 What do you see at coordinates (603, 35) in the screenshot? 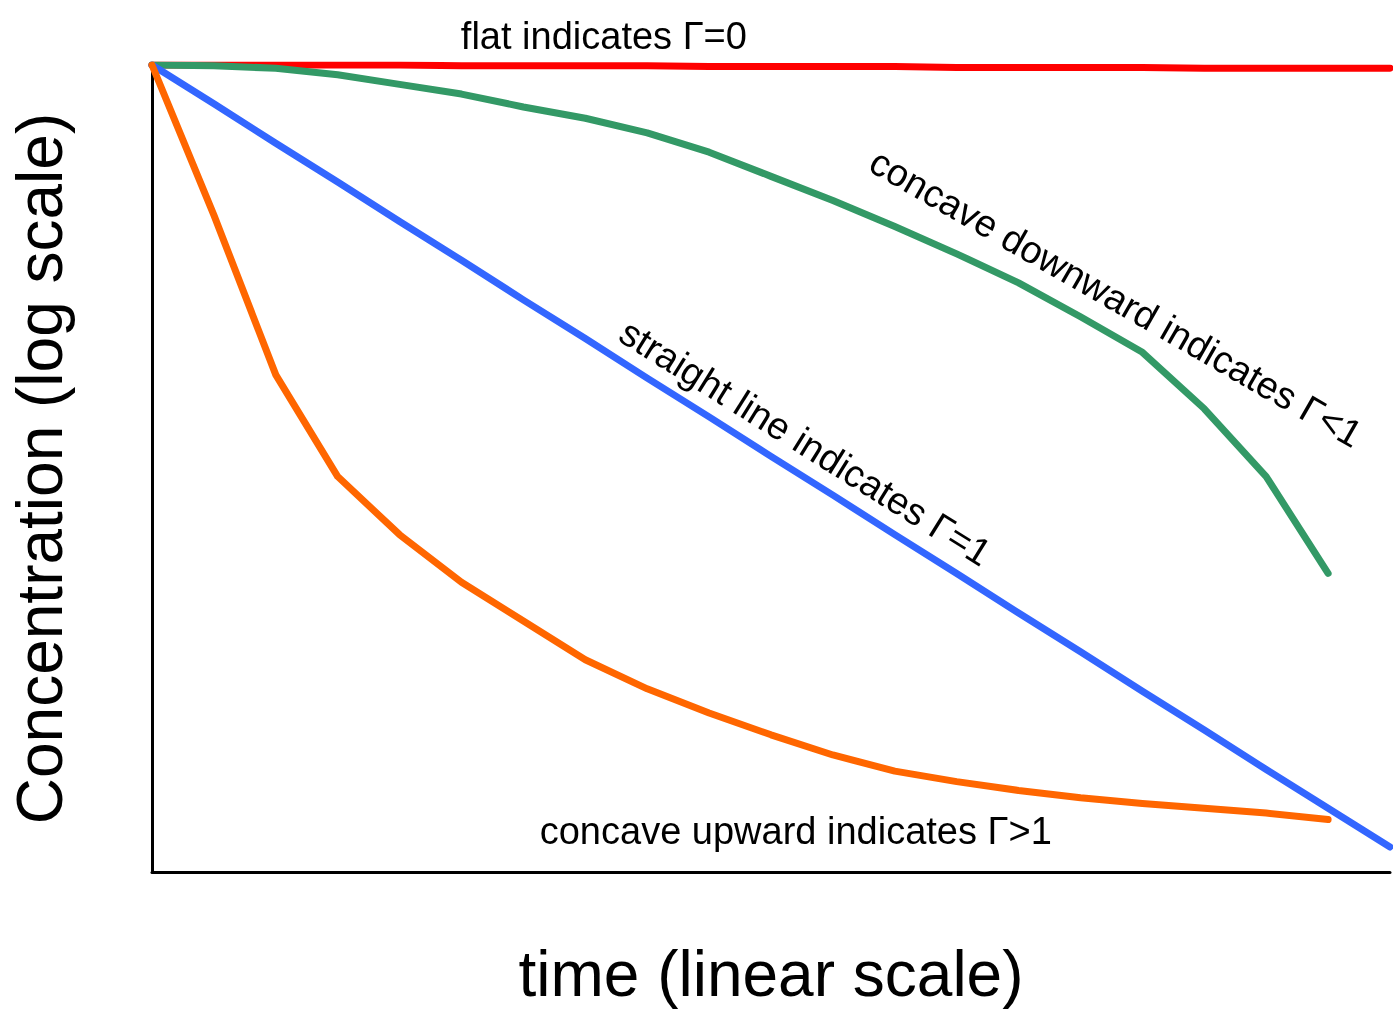
I see `series-label: flat indicates Γ=0` at bounding box center [603, 35].